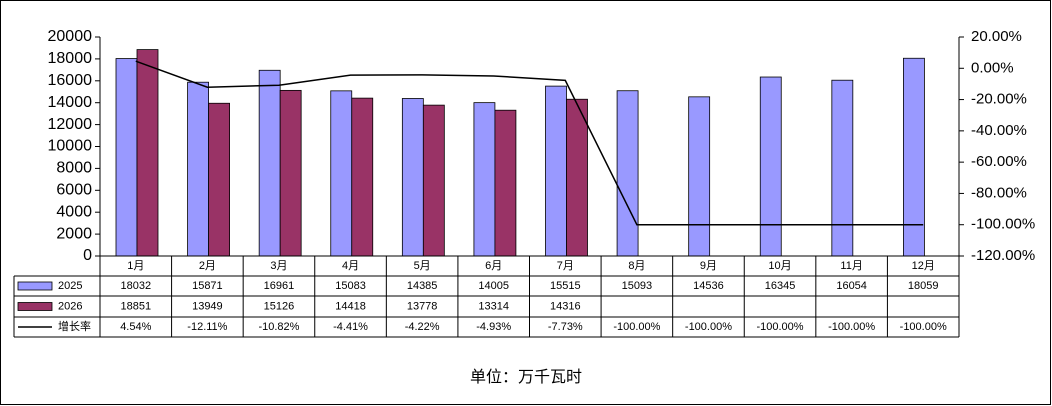 The width and height of the screenshot is (1052, 406). Describe the element at coordinates (135, 286) in the screenshot. I see `table-value: 18032` at that location.